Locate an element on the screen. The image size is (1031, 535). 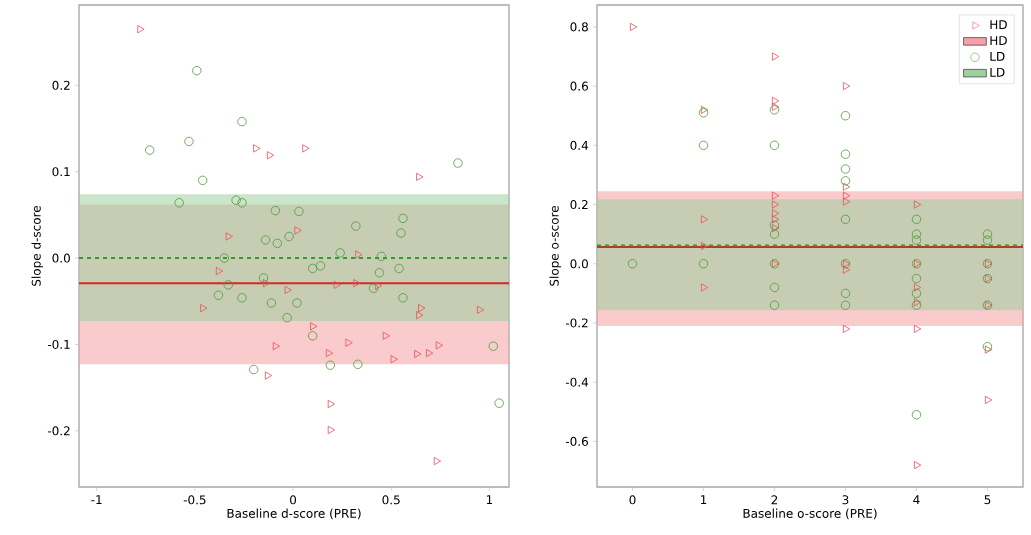
y-tick-label: 0.2 is located at coordinates (61, 85).